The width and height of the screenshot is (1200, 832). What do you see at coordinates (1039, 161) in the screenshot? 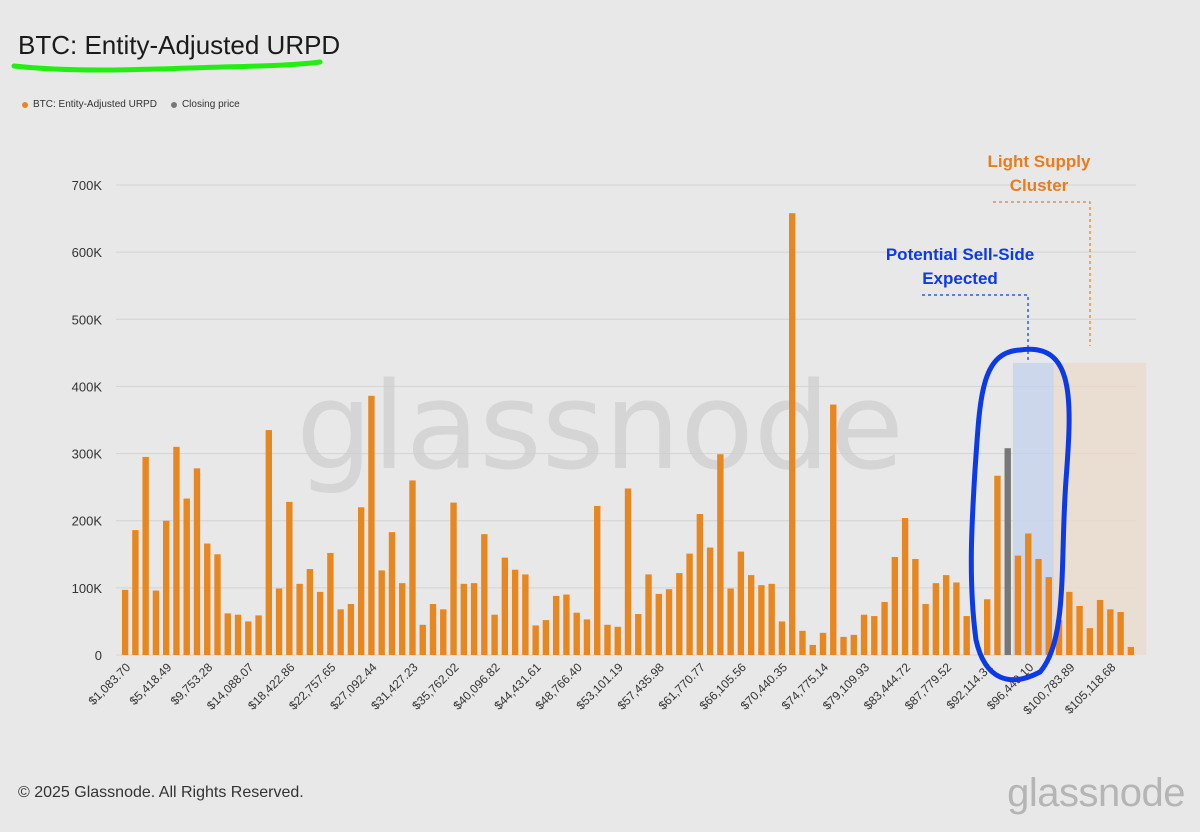
I see `annotation-light-supply: Light Supply` at bounding box center [1039, 161].